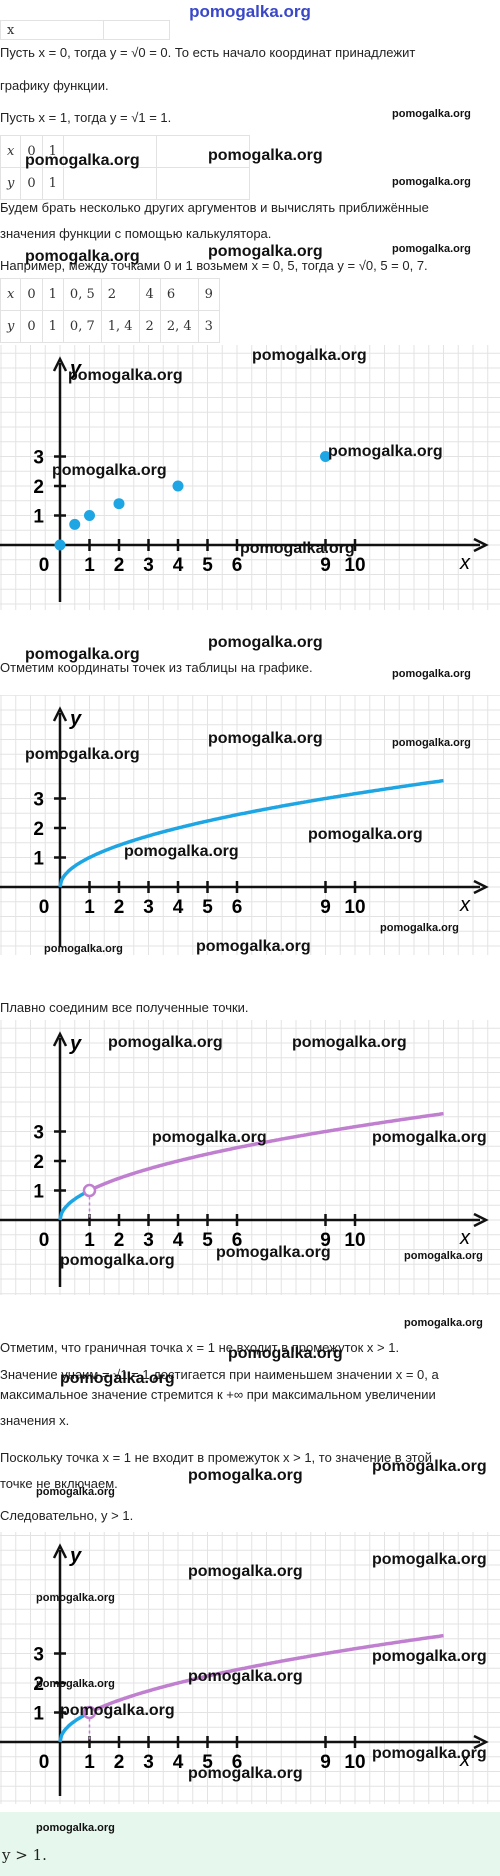 The image size is (500, 1876). What do you see at coordinates (24, 1855) in the screenshot?
I see `answer-text: y > 1.` at bounding box center [24, 1855].